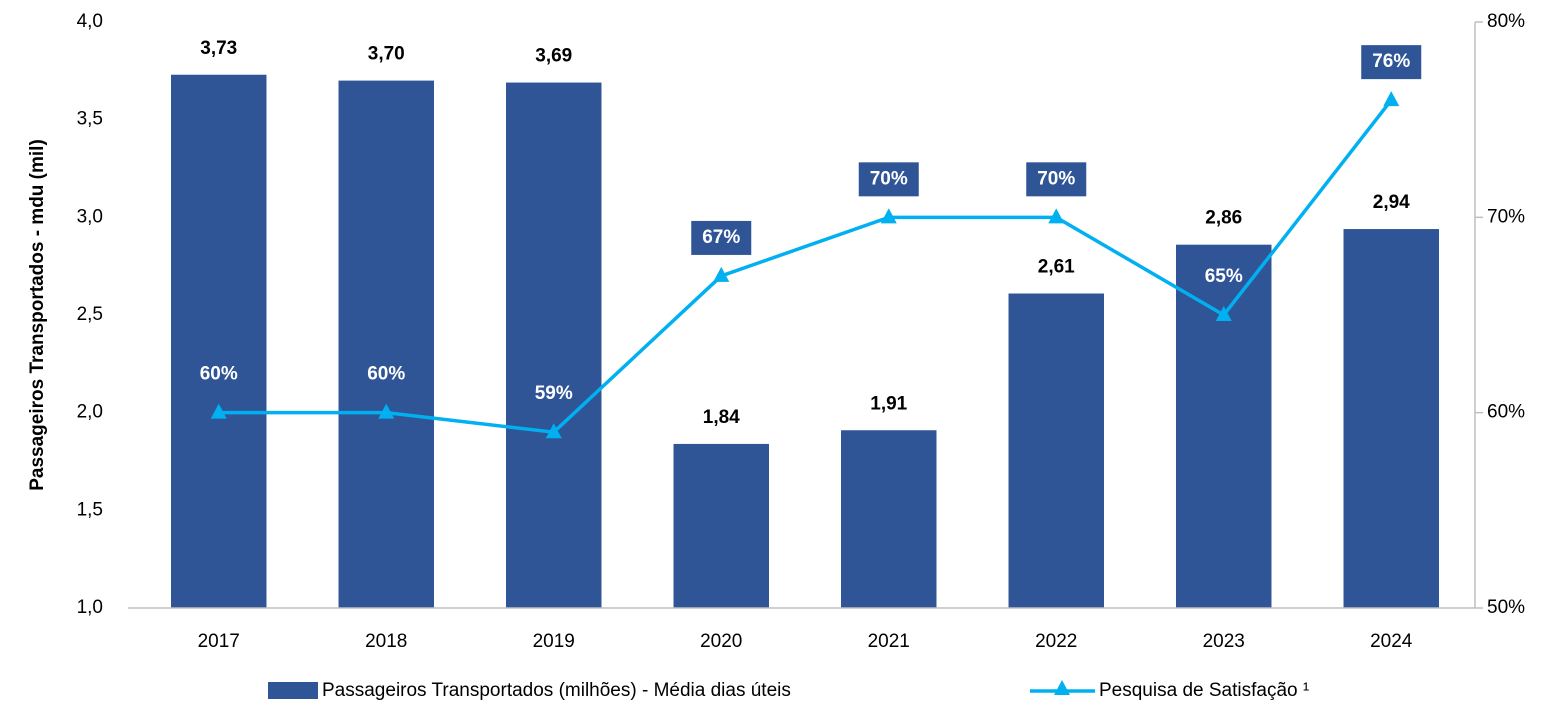 The image size is (1553, 702). I want to click on bar-value-label: 1,84, so click(721, 417).